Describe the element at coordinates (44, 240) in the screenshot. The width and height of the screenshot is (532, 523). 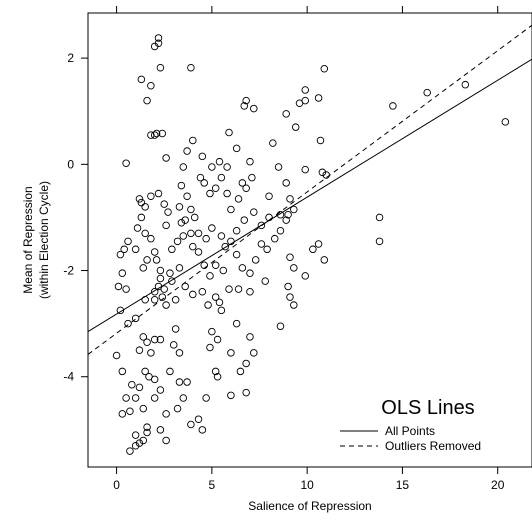
I see `y-axis-label-line2: (within Election Cycle)` at that location.